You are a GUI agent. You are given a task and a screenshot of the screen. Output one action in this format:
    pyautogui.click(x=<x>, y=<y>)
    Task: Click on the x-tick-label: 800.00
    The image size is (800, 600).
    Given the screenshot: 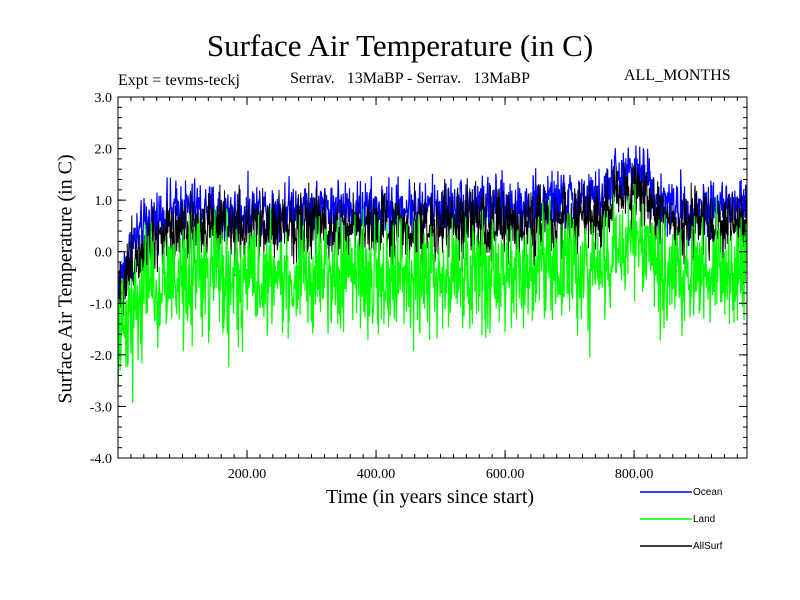 What is the action you would take?
    pyautogui.click(x=634, y=474)
    